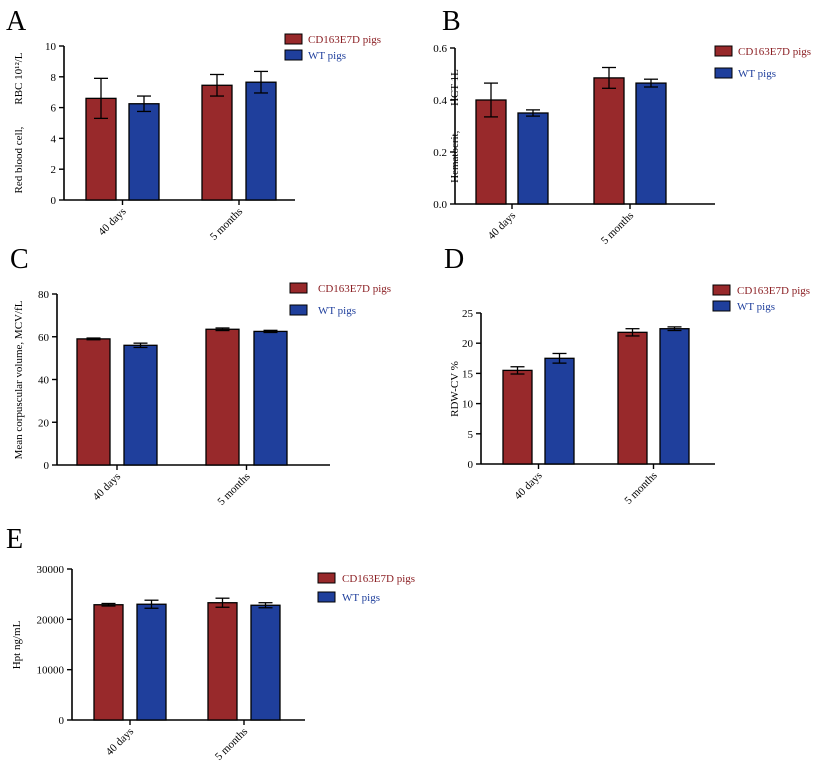 The width and height of the screenshot is (823, 768). Describe the element at coordinates (455, 389) in the screenshot. I see `y-axis-label: RDW-CV %` at that location.